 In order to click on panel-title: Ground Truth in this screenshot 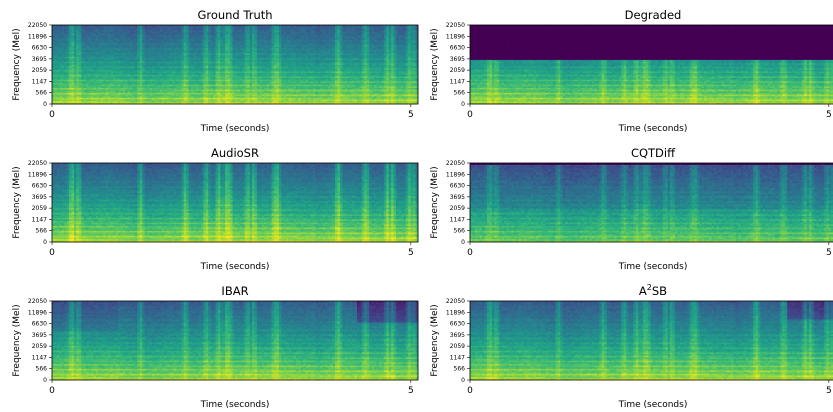, I will do `click(234, 15)`.